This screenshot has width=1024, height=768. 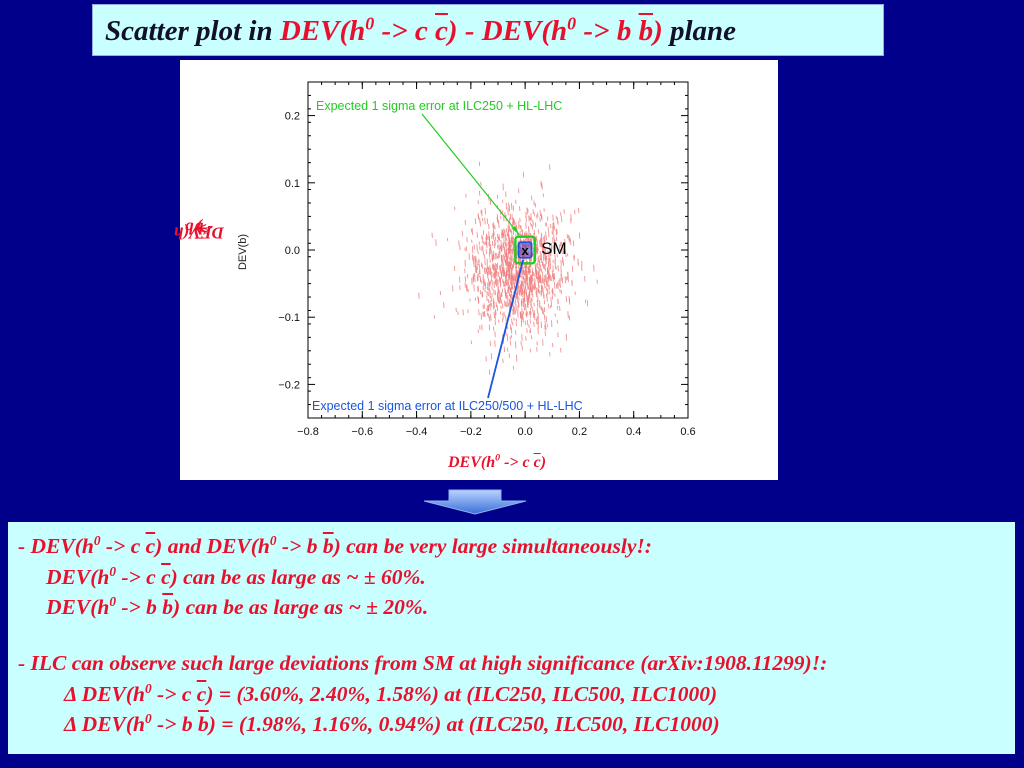 I want to click on title-dev-cc: DEV(h0 -> c c) - DEV(h0 -> b b), so click(x=471, y=30).